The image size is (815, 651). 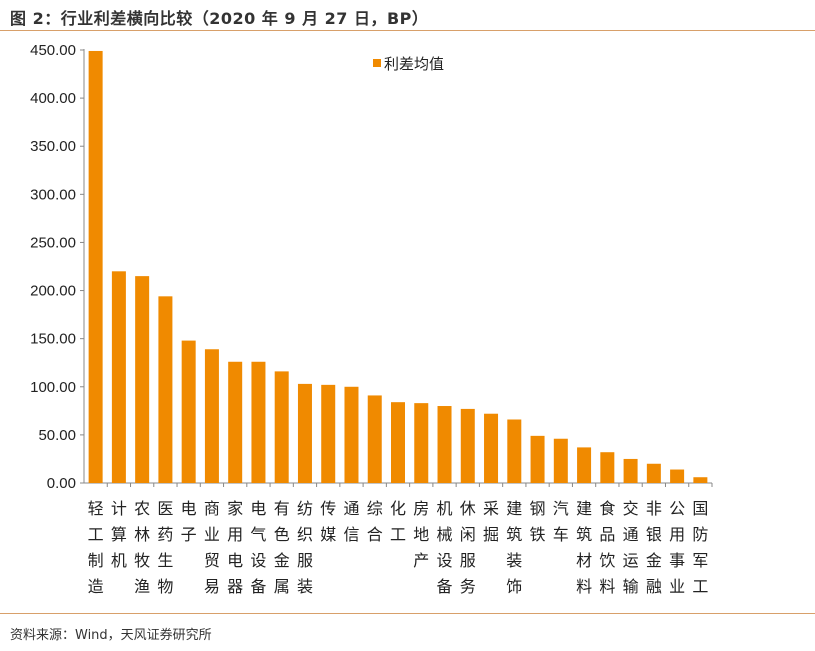 I want to click on x-category-label: 融, so click(x=654, y=586).